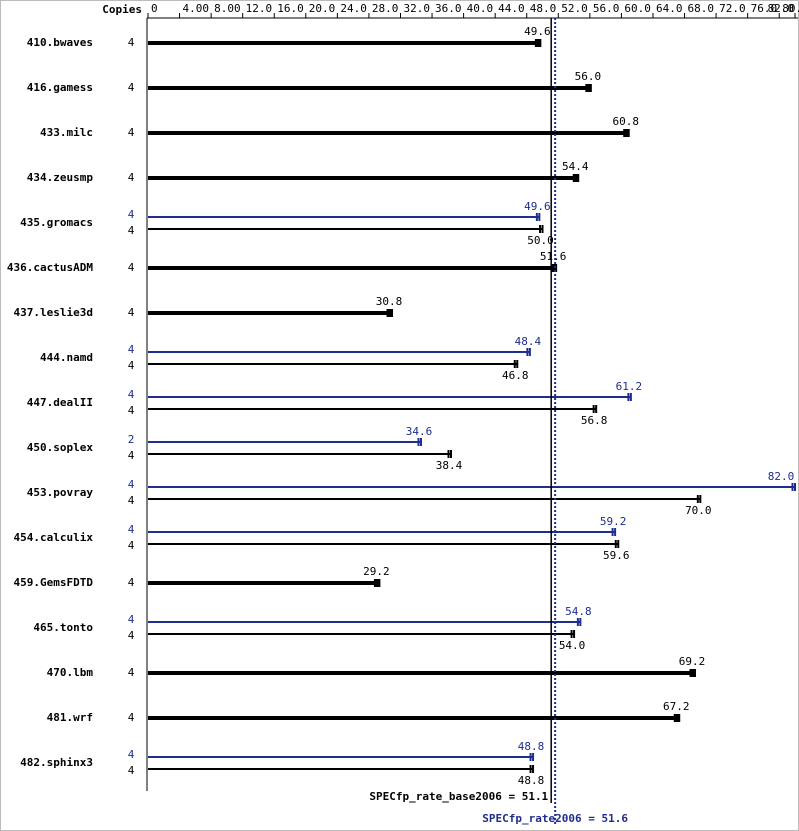 This screenshot has width=799, height=831. What do you see at coordinates (458, 796) in the screenshot?
I see `reference-label: SPECfp_rate_base2006 = 51.1` at bounding box center [458, 796].